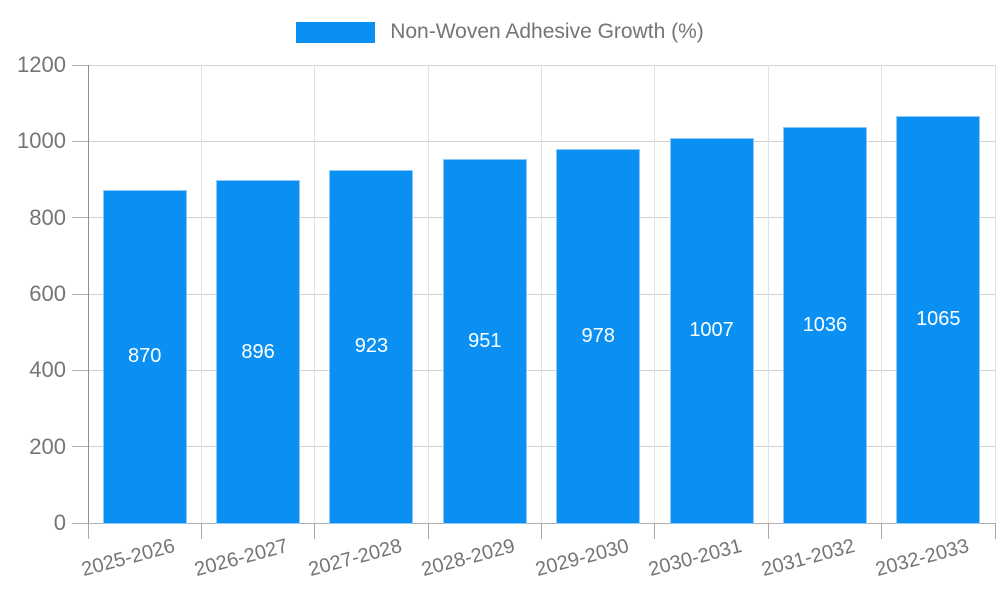  Describe the element at coordinates (59, 522) in the screenshot. I see `y-tick-label-0: 0` at that location.